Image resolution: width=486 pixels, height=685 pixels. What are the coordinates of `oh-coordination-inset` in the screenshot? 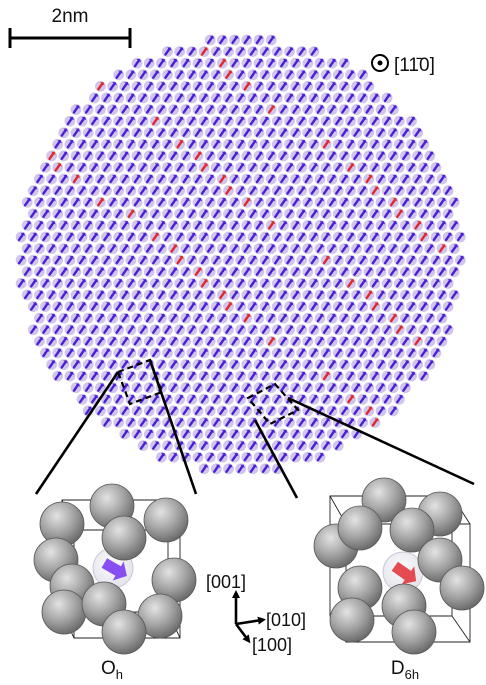 It's located at (115, 569).